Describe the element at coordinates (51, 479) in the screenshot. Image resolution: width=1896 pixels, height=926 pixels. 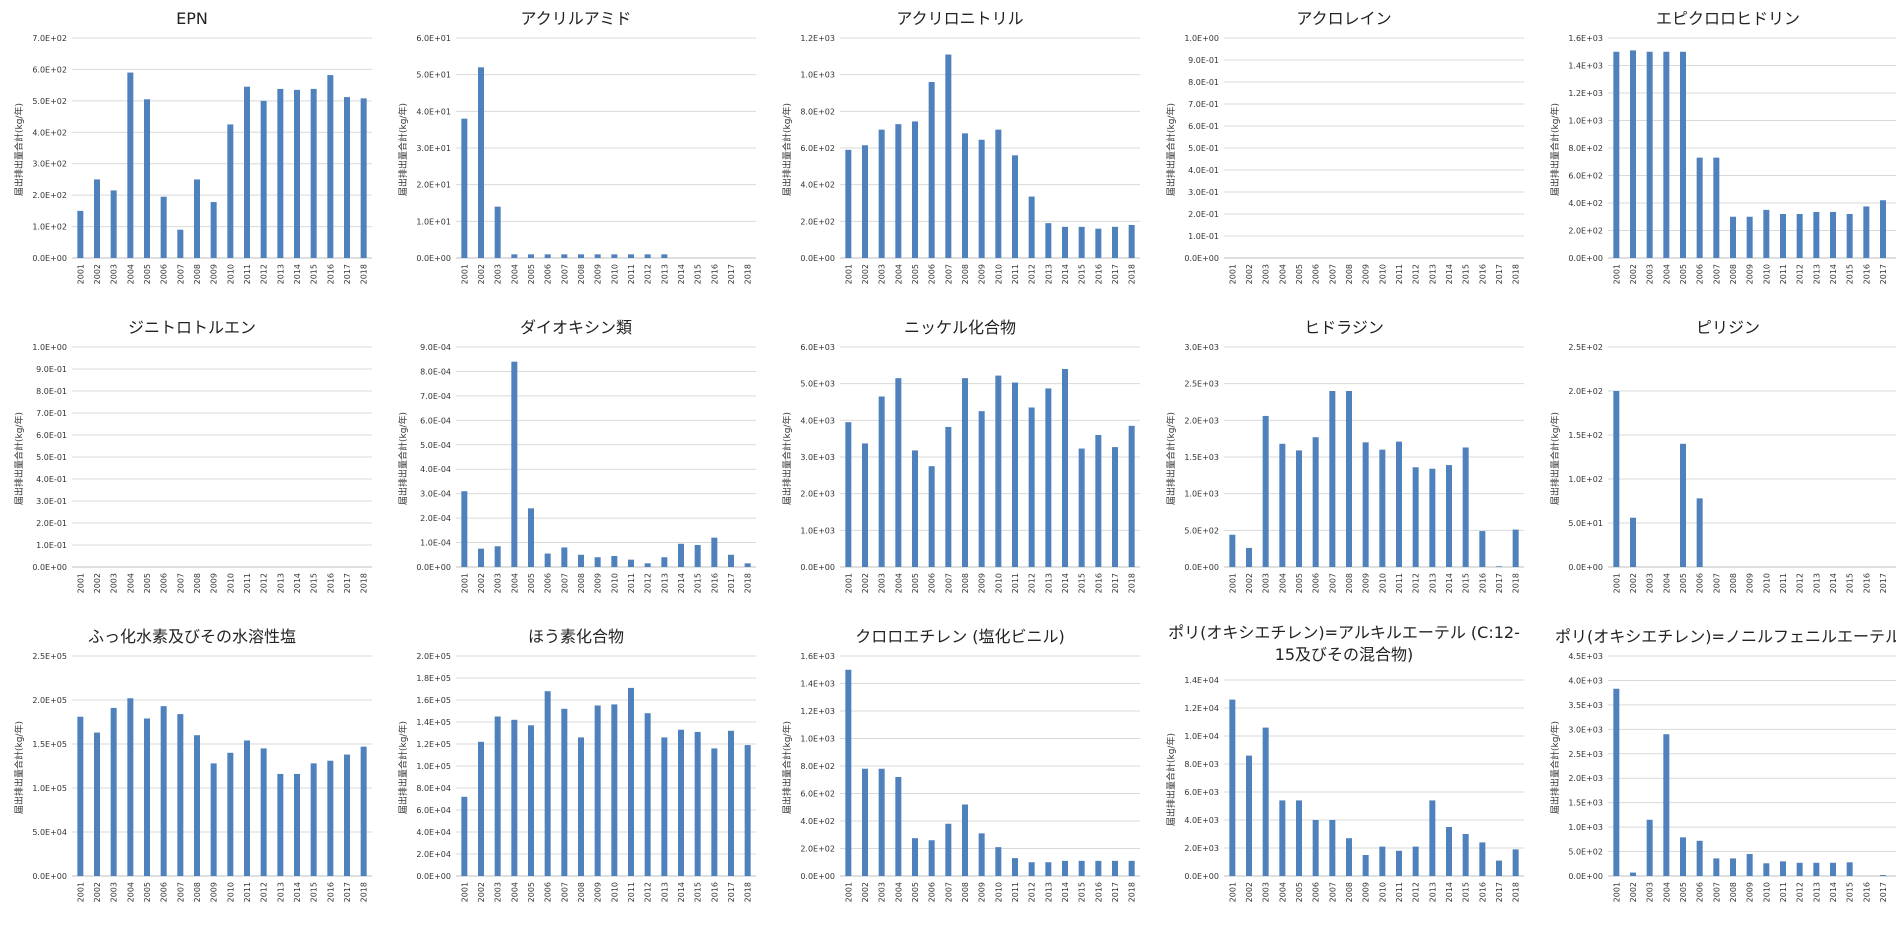
I see `y-tick-label: 4.0E-01` at that location.